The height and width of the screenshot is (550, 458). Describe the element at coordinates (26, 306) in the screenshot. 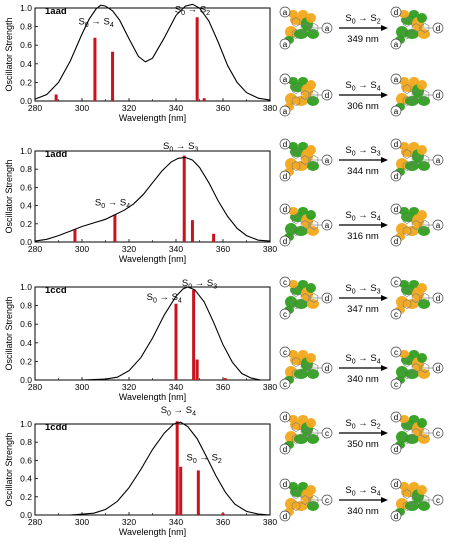

I see `y-tick-label: 0.8` at that location.